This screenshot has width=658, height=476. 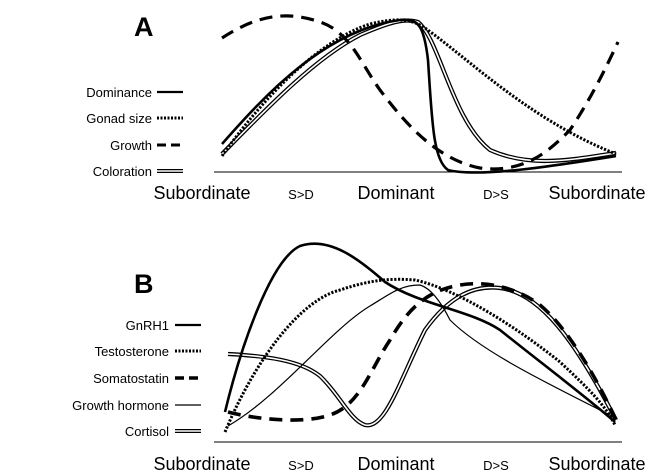 What do you see at coordinates (596, 464) in the screenshot?
I see `panel-b-x-subordinate-right: Subordinate` at bounding box center [596, 464].